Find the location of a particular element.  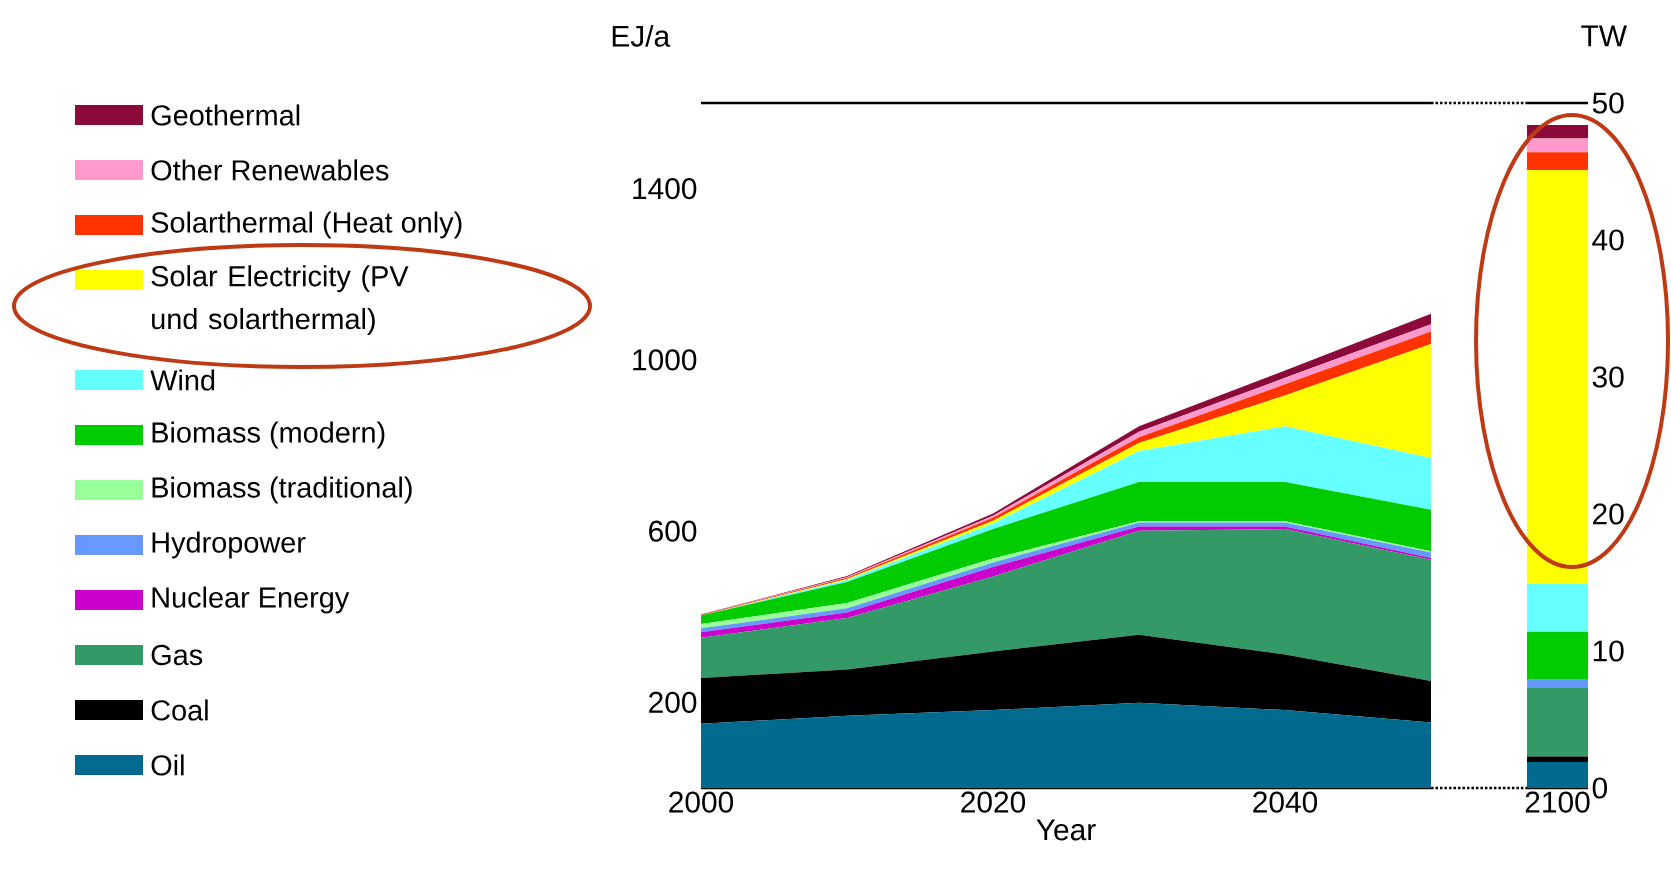

y-tick-label: 40 is located at coordinates (1608, 240).